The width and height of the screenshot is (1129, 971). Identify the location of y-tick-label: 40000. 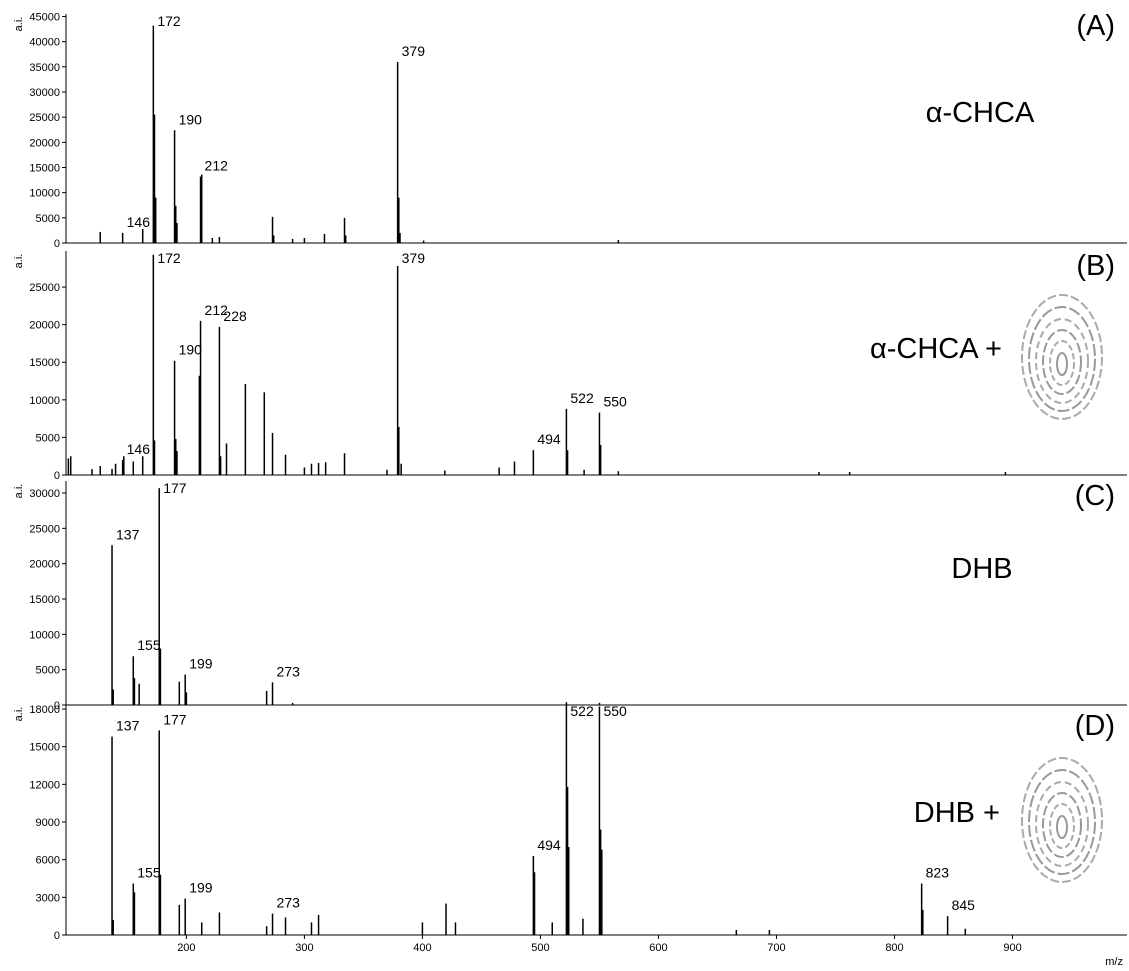
(44, 43).